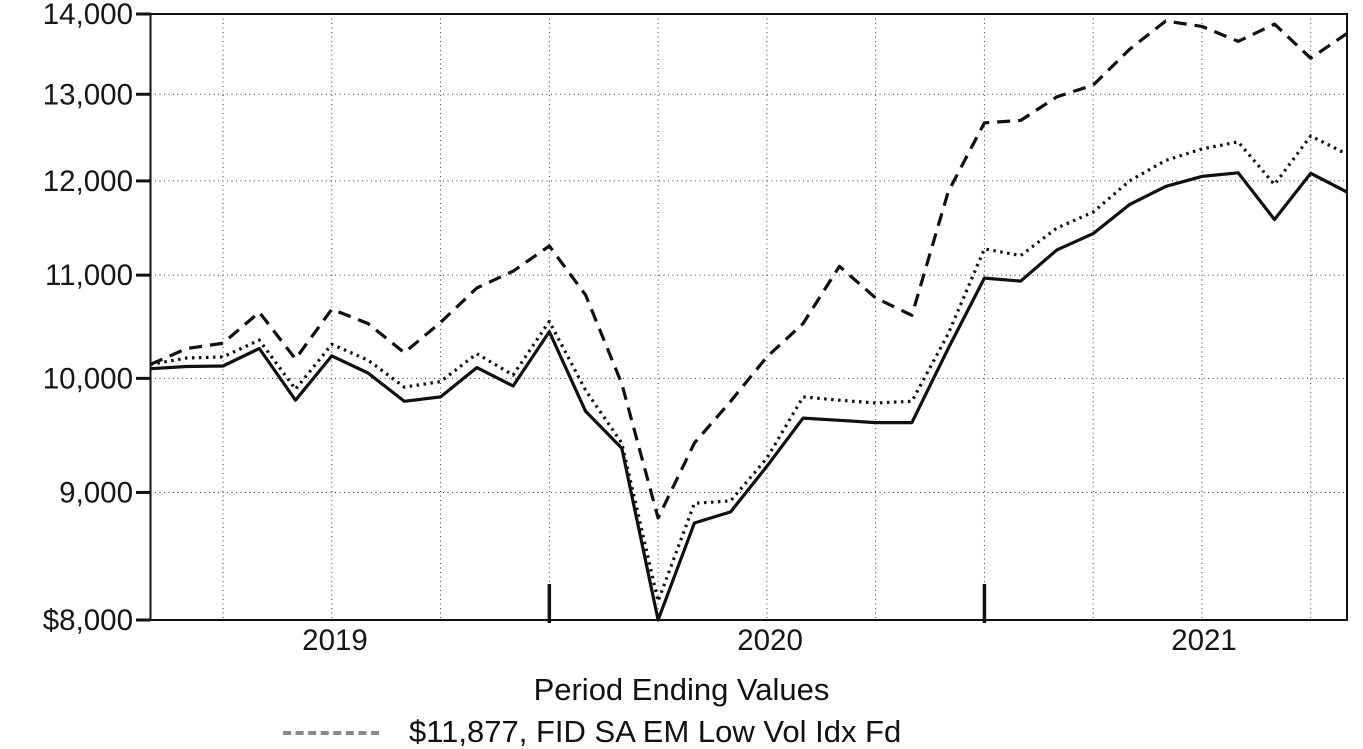  Describe the element at coordinates (335, 640) in the screenshot. I see `x-year-label: 2019` at that location.